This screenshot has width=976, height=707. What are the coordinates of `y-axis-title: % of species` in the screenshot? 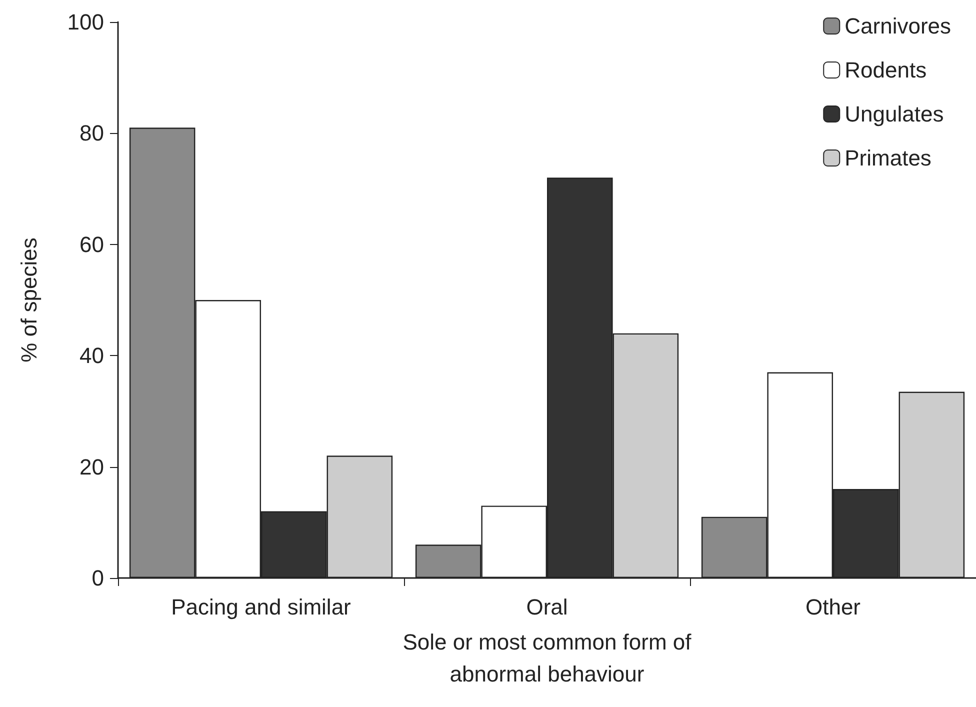 It's located at (29, 300).